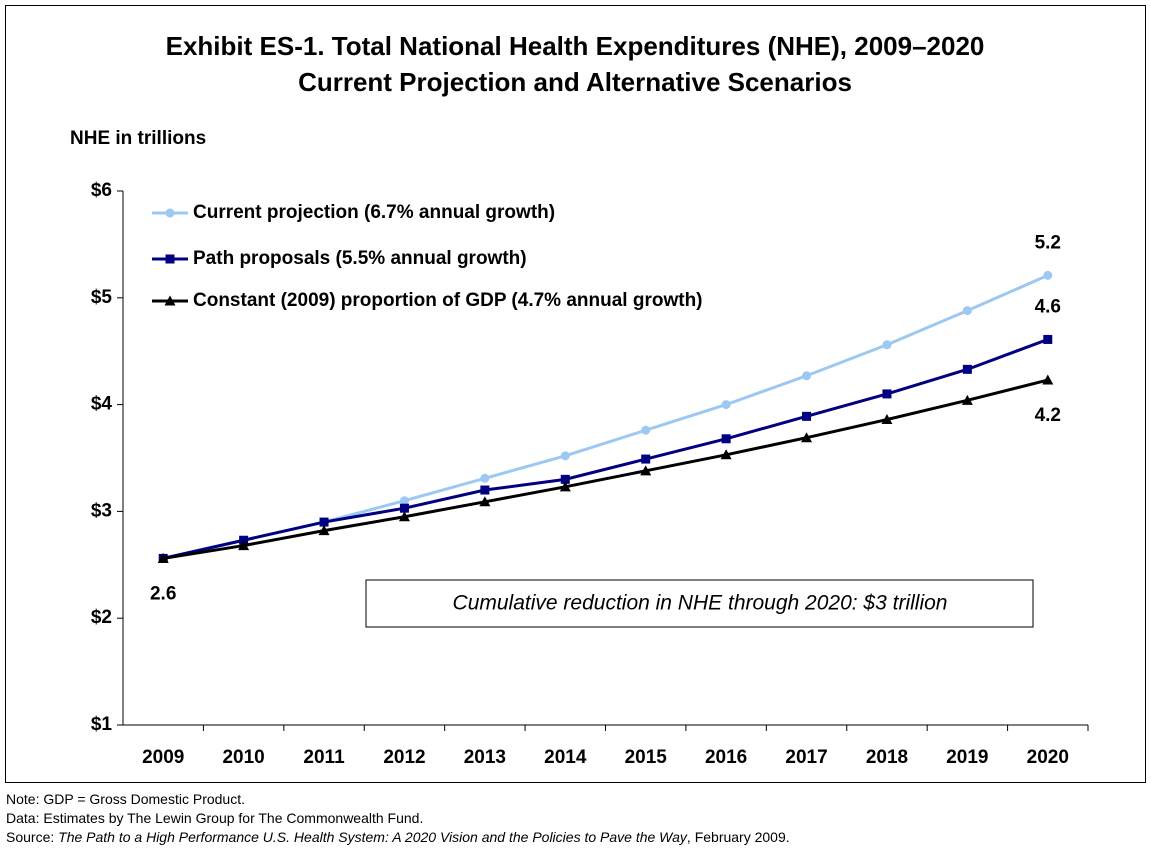 The height and width of the screenshot is (867, 1151). What do you see at coordinates (1048, 757) in the screenshot?
I see `x-tick-label: 2020` at bounding box center [1048, 757].